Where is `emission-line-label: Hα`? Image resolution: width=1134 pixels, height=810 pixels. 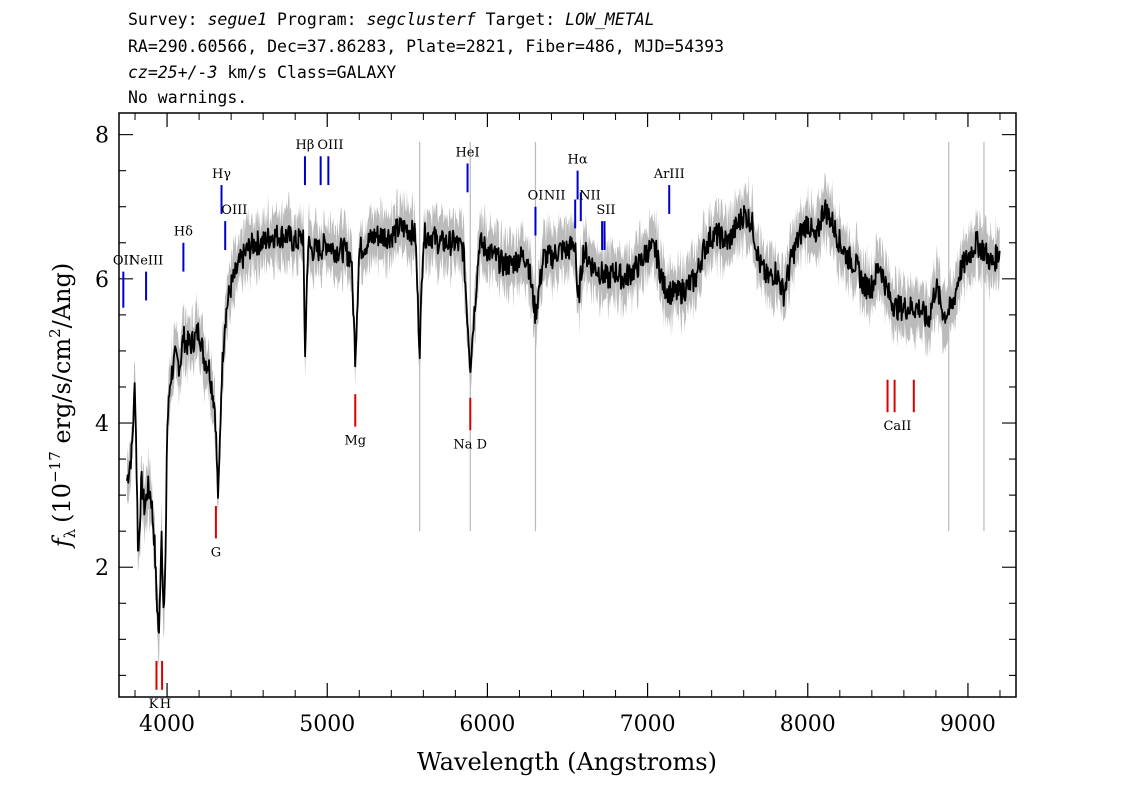 emission-line-label: Hα is located at coordinates (578, 159).